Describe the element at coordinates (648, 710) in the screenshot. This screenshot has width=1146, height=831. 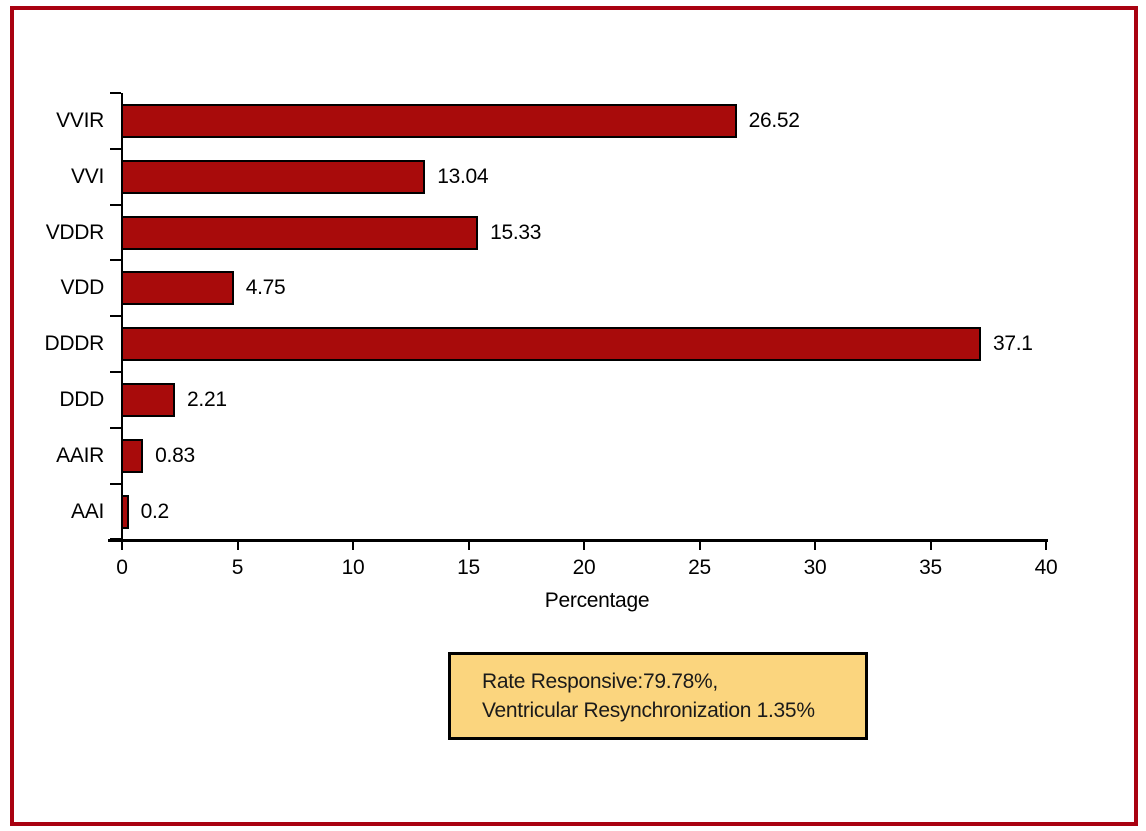
I see `annotation-line-2: Ventricular Resynchronization 1.35%` at that location.